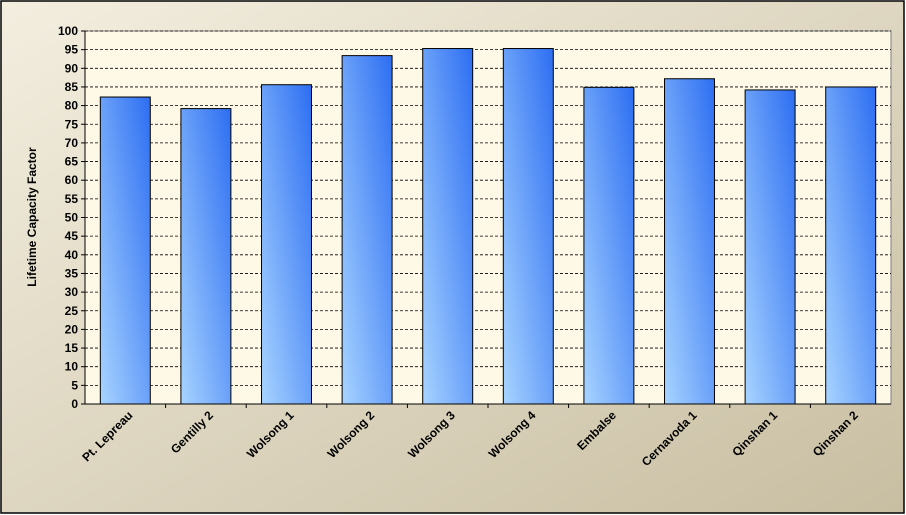 Image resolution: width=906 pixels, height=515 pixels. I want to click on y-tick-label: 5, so click(74, 385).